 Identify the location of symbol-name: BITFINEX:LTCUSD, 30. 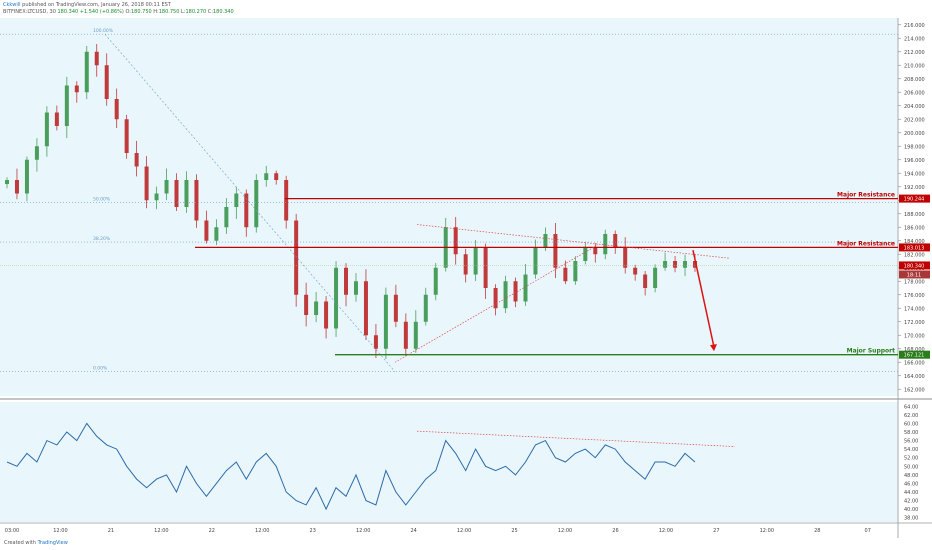
(29, 12).